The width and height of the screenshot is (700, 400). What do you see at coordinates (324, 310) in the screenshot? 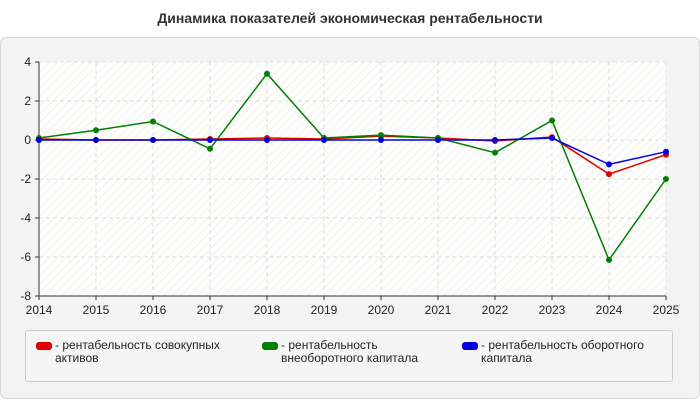
I see `x-tick-label: 2019` at bounding box center [324, 310].